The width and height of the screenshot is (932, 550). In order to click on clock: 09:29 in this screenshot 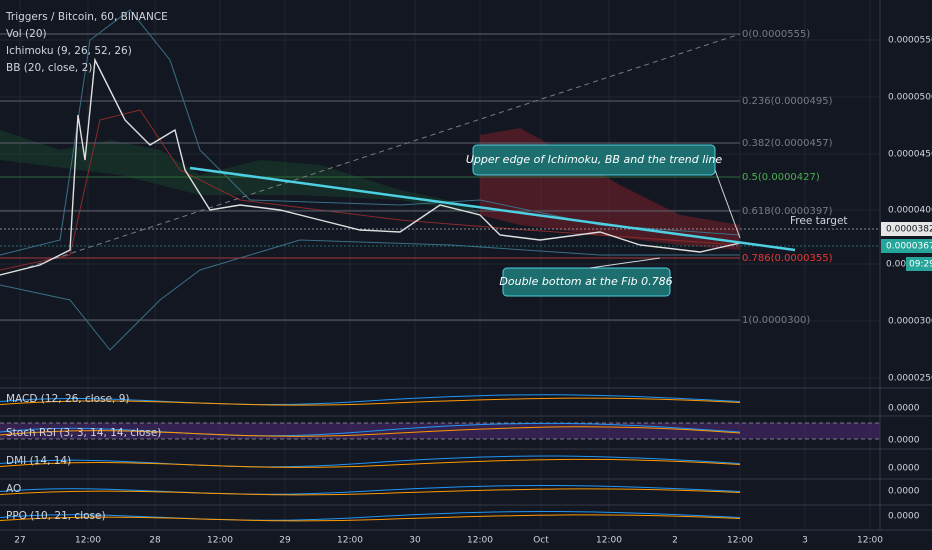, I will do `click(920, 265)`.